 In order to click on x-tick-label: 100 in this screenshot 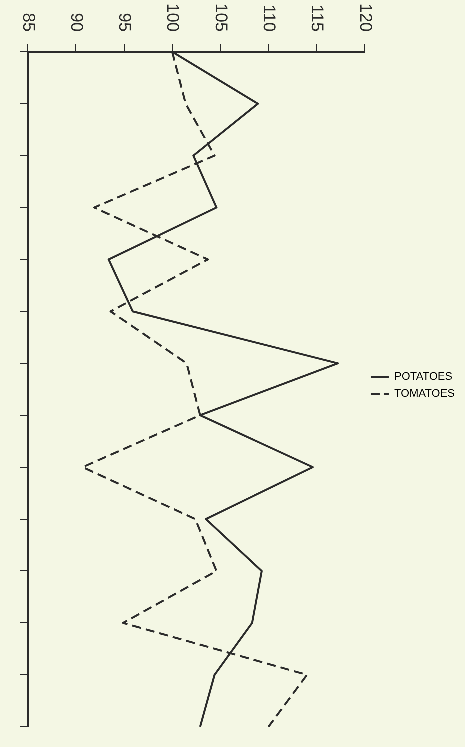, I will do `click(173, 18)`.